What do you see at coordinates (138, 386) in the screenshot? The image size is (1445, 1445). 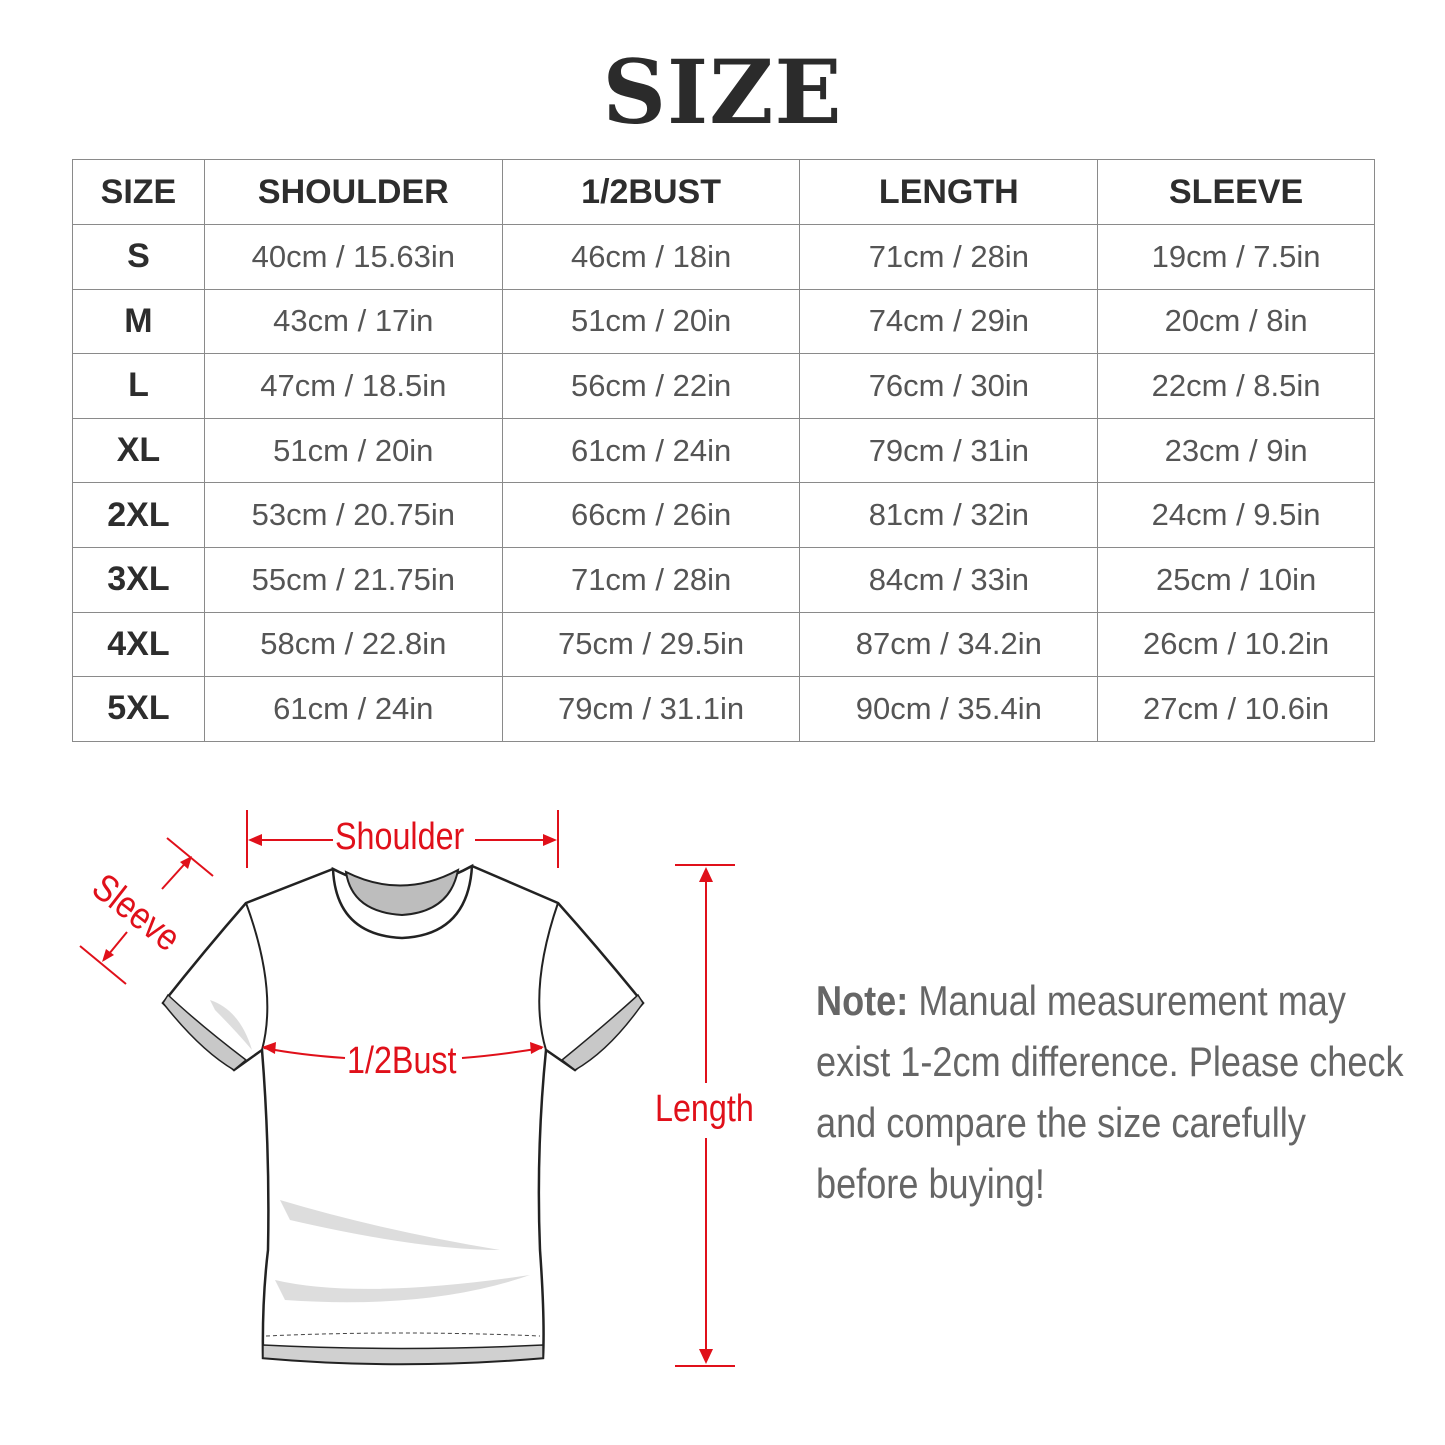 I see `cell-size: L` at bounding box center [138, 386].